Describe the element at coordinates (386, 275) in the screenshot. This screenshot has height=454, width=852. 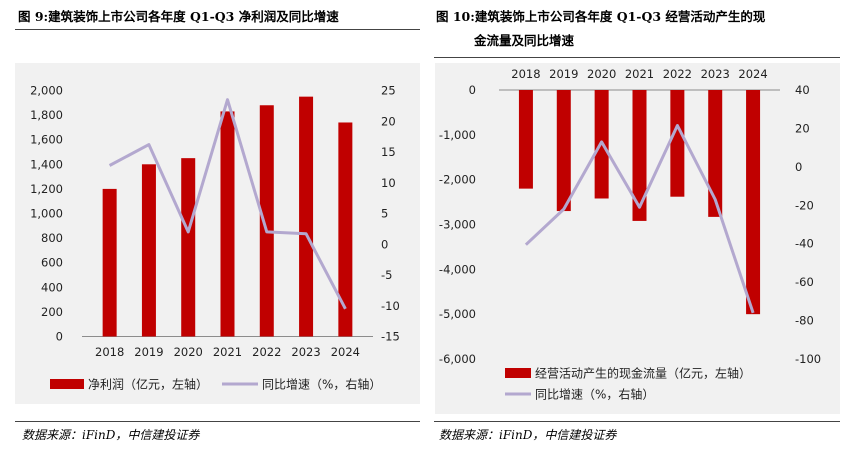
I see `chart1-right-tick-label: -5` at that location.